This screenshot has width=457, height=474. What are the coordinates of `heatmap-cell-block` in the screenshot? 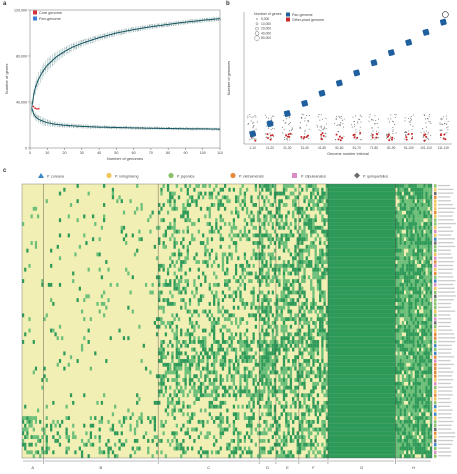 It's located at (361, 391).